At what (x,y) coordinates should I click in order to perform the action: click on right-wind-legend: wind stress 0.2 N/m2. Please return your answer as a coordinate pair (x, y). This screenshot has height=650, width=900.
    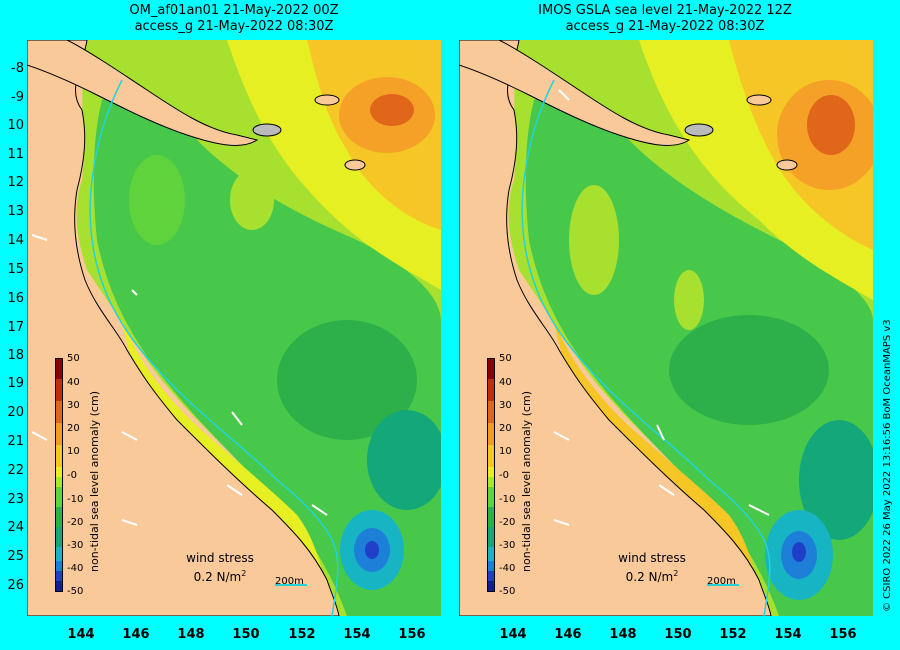
    Looking at the image, I should click on (652, 568).